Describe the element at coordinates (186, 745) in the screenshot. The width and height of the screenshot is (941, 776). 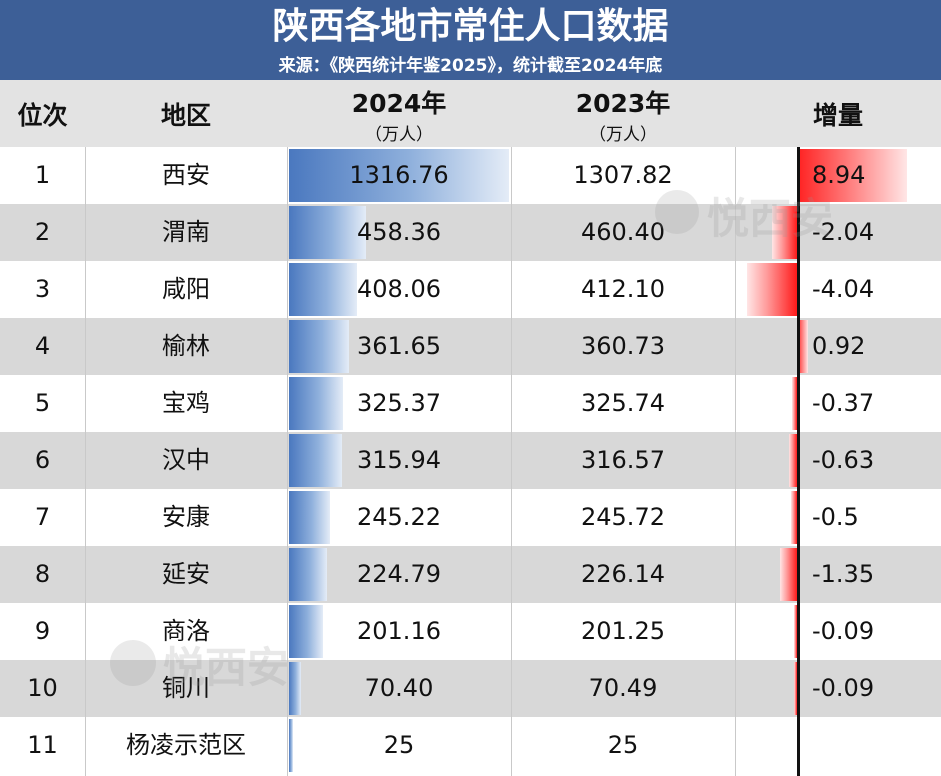
I see `cell-region: 杨凌示范区` at that location.